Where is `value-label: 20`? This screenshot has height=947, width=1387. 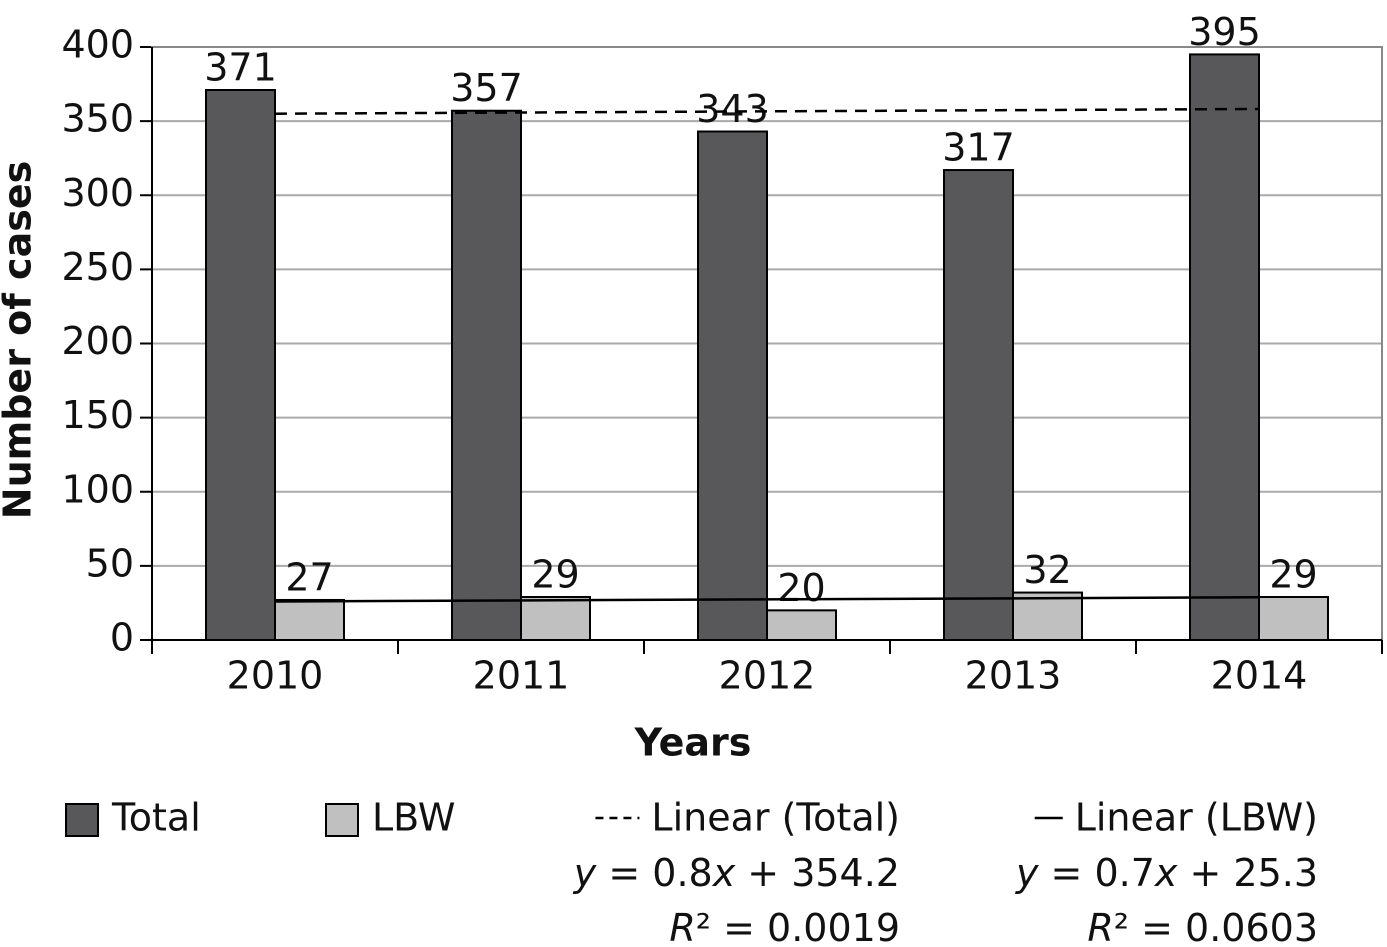
value-label: 20 is located at coordinates (801, 588).